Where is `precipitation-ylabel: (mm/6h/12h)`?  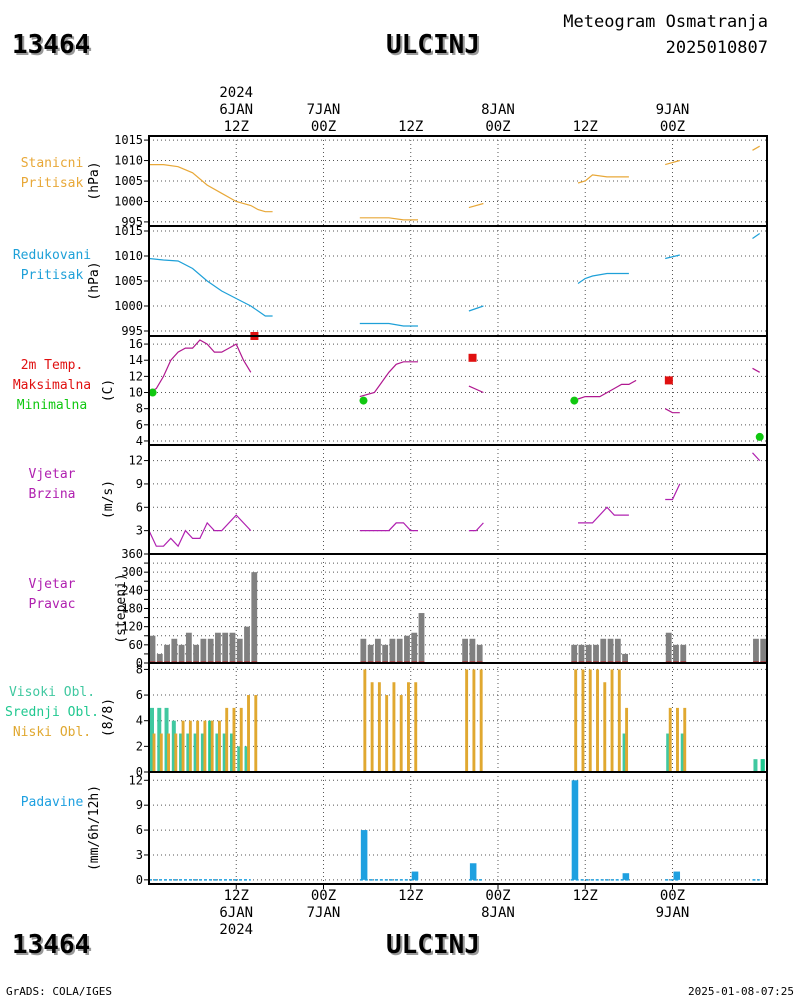
precipitation-ylabel: (mm/6h/12h) is located at coordinates (94, 828).